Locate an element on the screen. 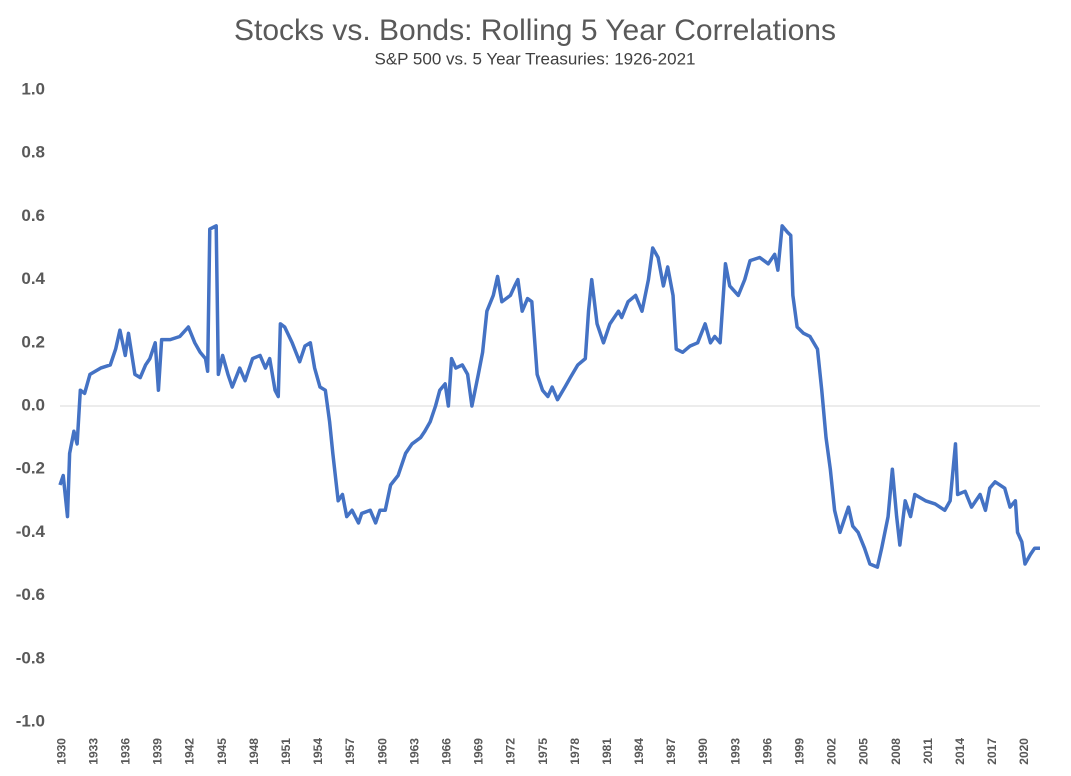 This screenshot has height=776, width=1071. chart-subtitle: S&P 500 vs. 5 Year Treasuries: 1926-2021 is located at coordinates (534, 58).